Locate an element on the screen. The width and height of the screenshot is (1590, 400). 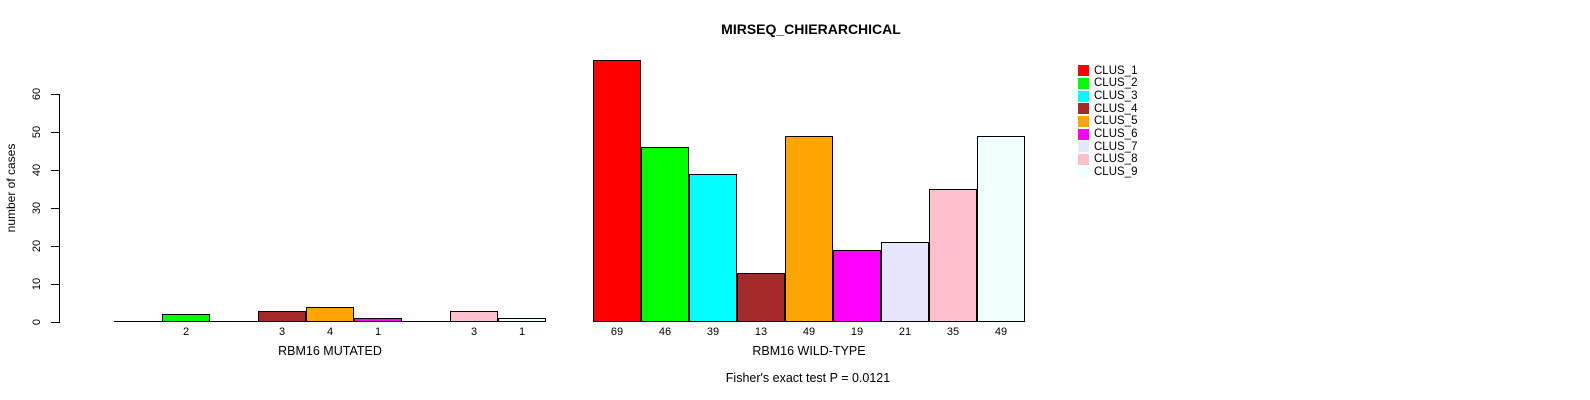
x-axis-label-rbm16-mutated: RBM16 MUTATED is located at coordinates (330, 351).